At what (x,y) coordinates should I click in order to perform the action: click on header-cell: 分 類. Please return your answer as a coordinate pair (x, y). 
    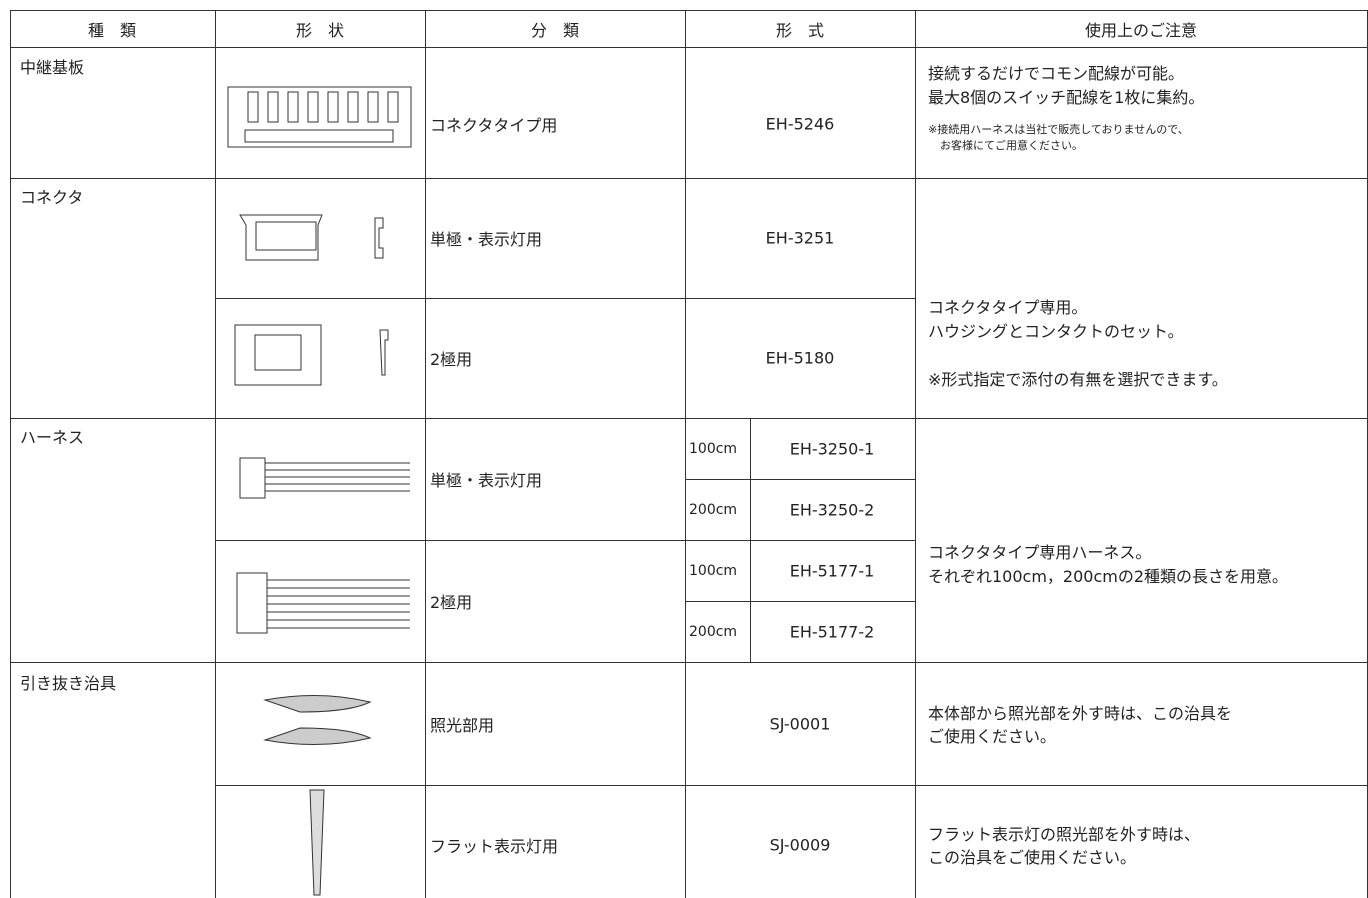
    Looking at the image, I should click on (555, 30).